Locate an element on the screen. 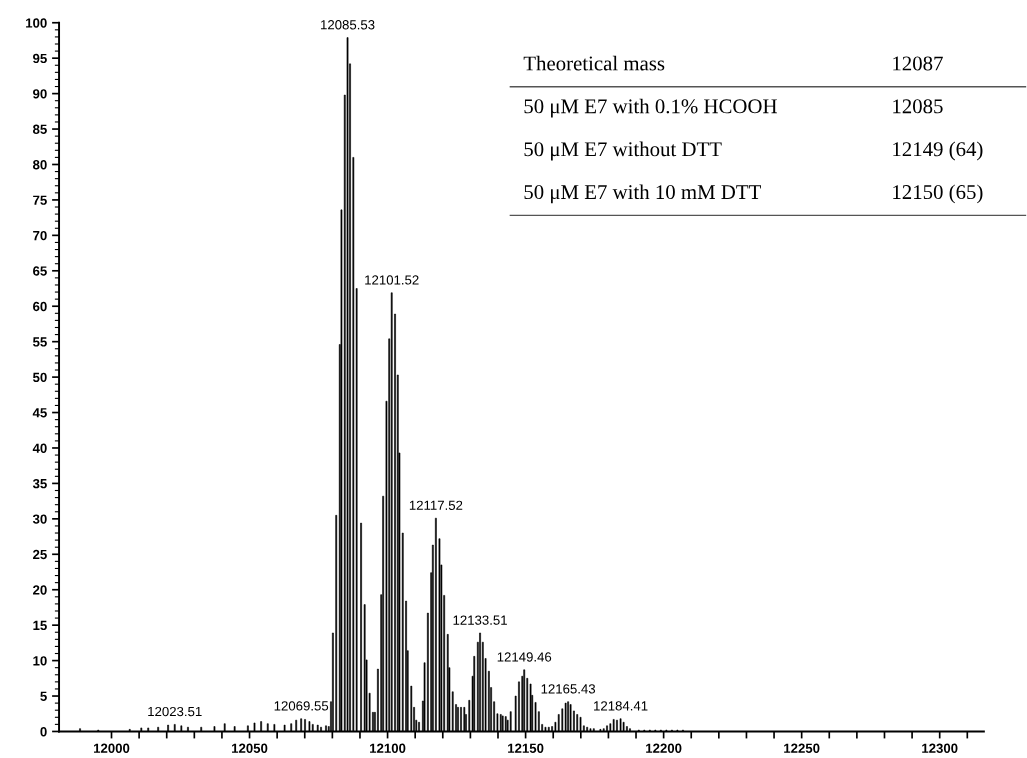 This screenshot has width=1027, height=758. annotation: 12087 is located at coordinates (918, 63).